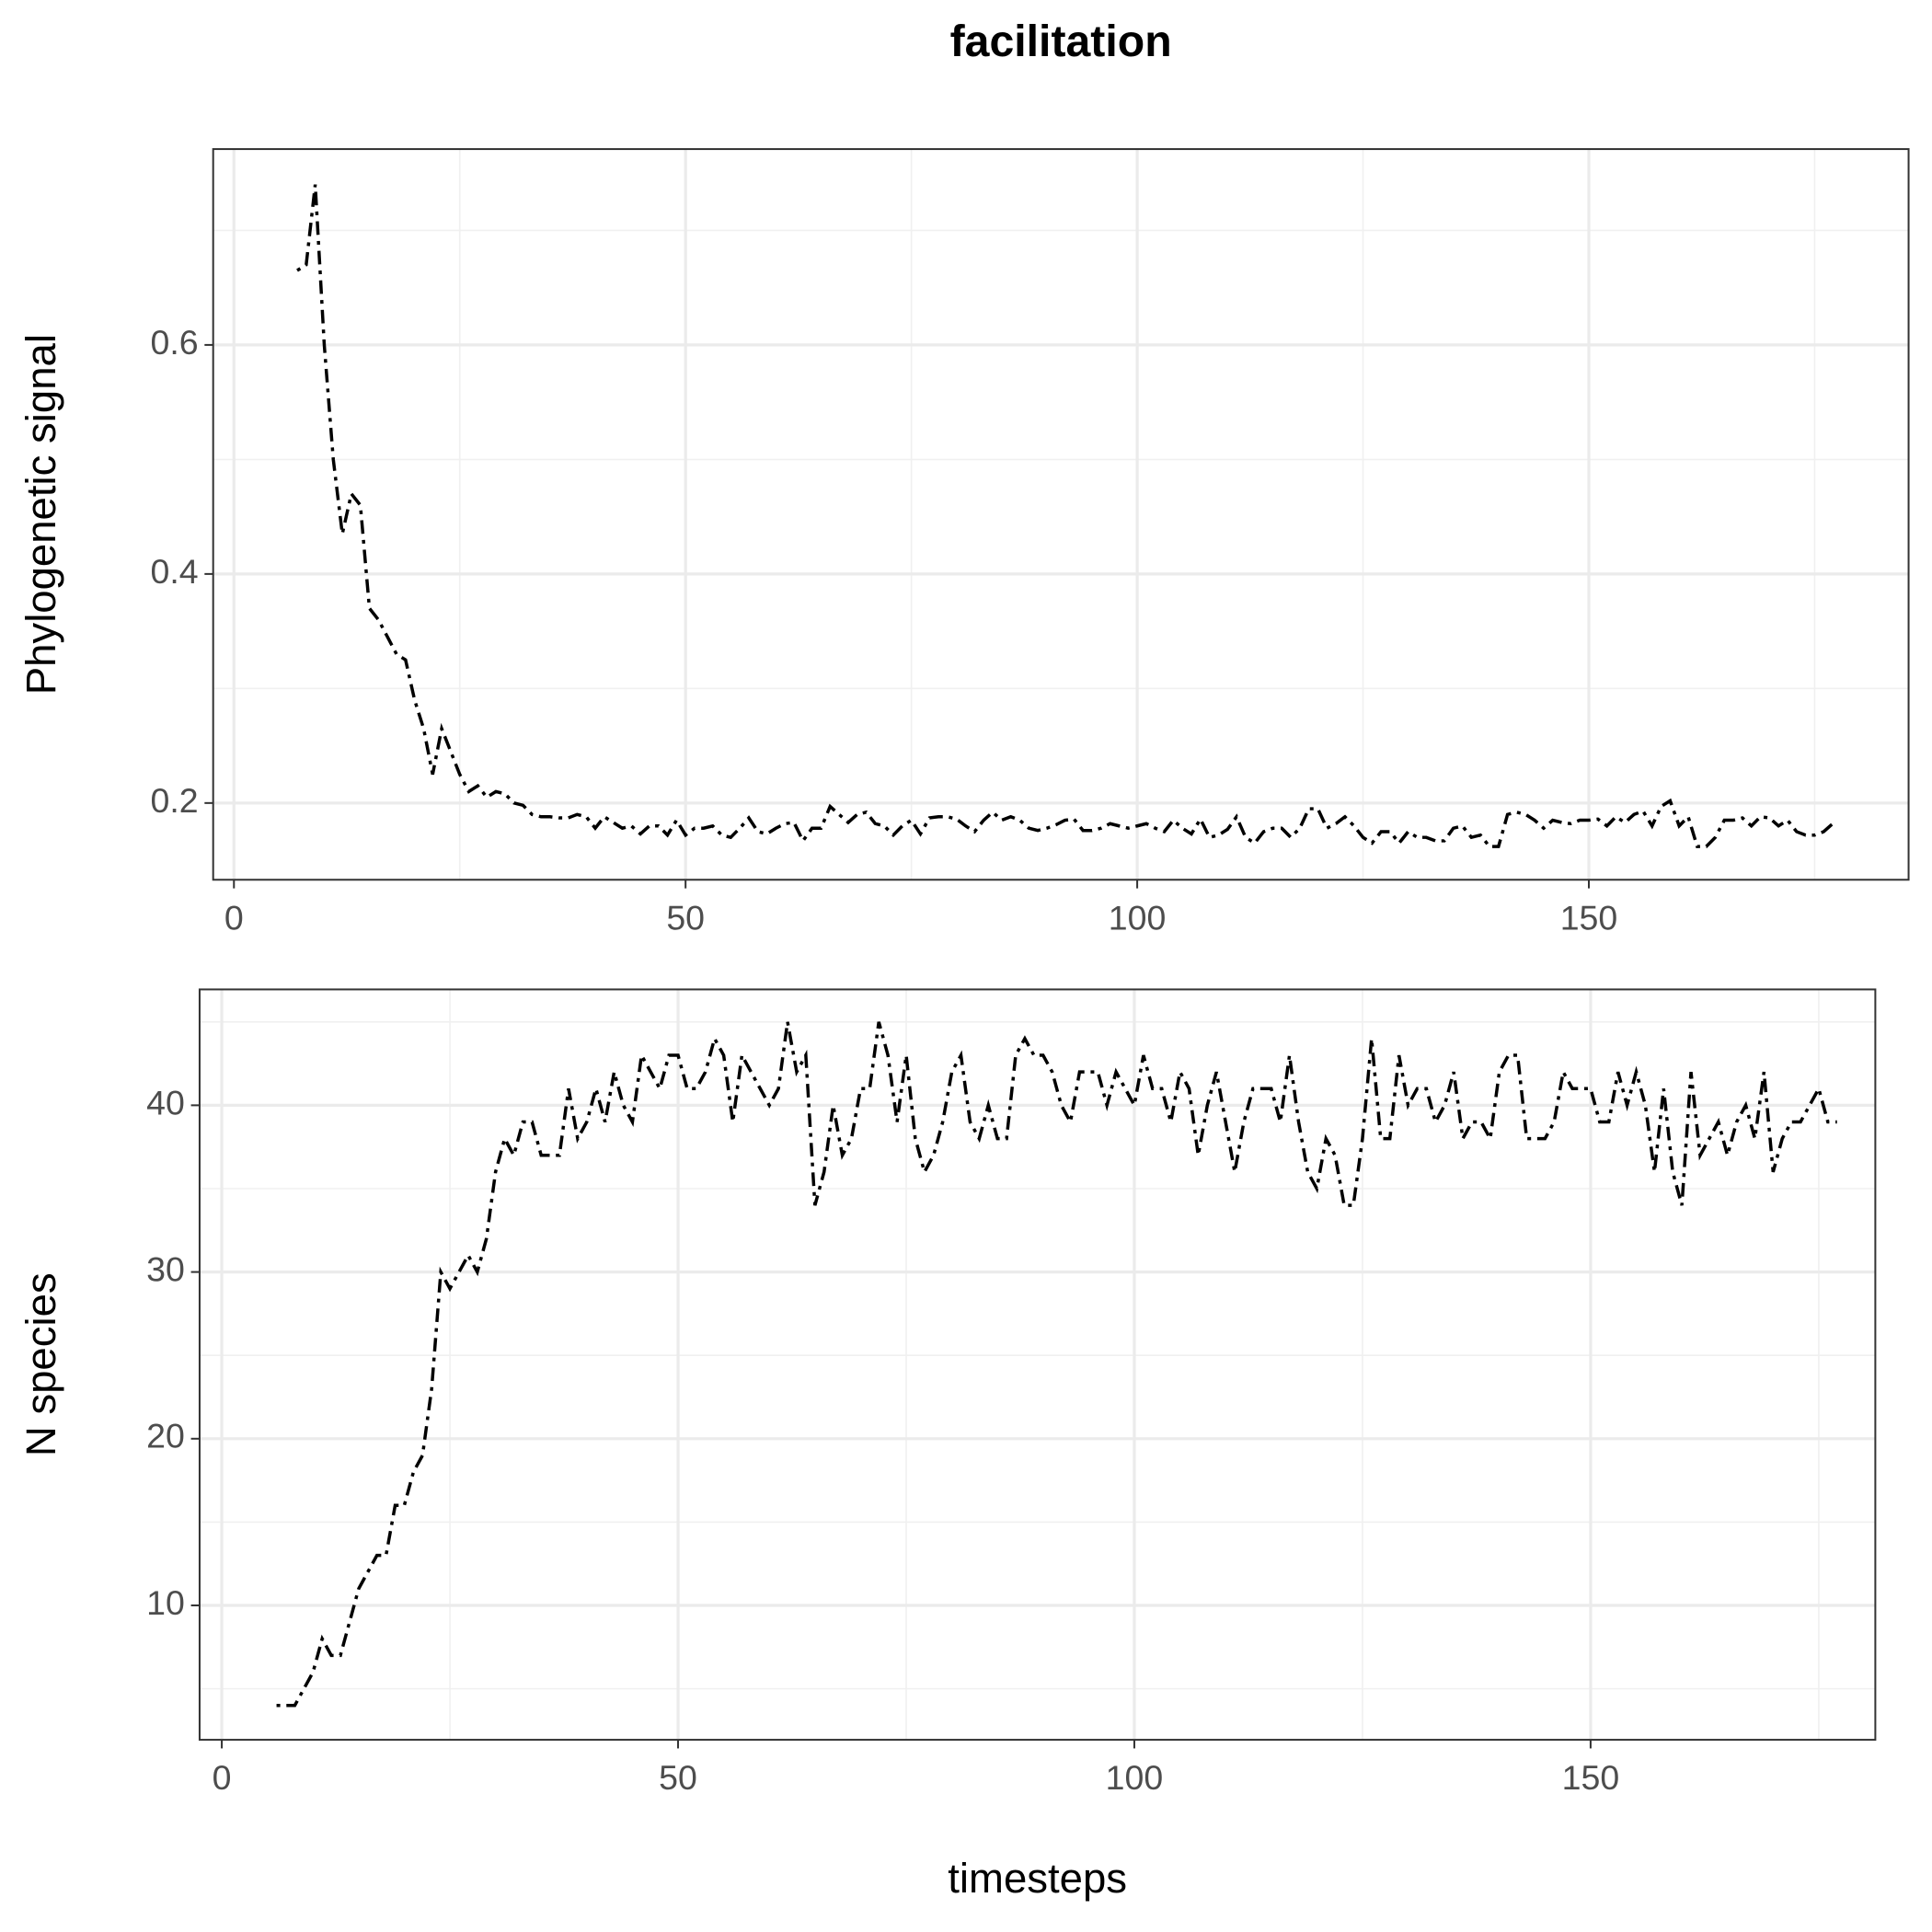 The height and width of the screenshot is (1932, 1932). What do you see at coordinates (40, 1364) in the screenshot?
I see `y-axis-title: N species` at bounding box center [40, 1364].